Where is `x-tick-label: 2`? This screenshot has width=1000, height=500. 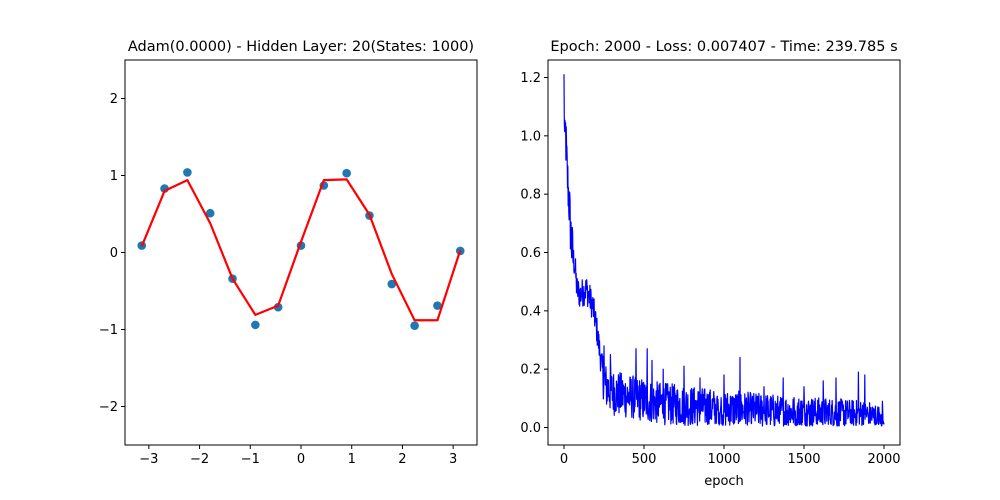
x-tick-label: 2 is located at coordinates (402, 459).